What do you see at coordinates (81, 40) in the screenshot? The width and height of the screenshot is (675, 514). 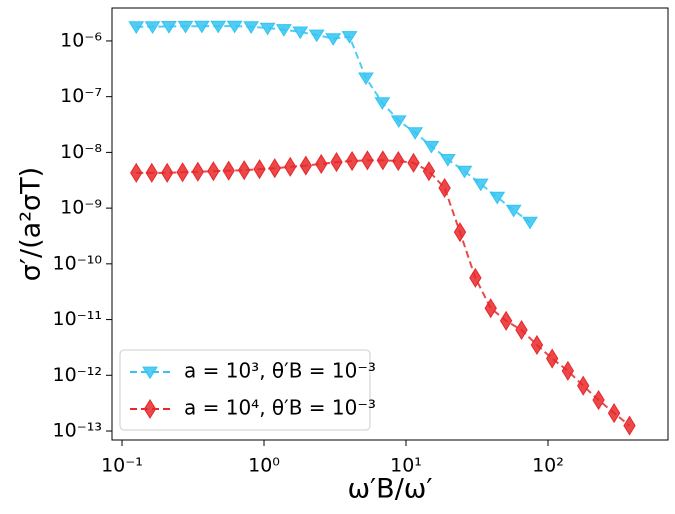 I see `y-tick-label: 10⁻⁶` at bounding box center [81, 40].